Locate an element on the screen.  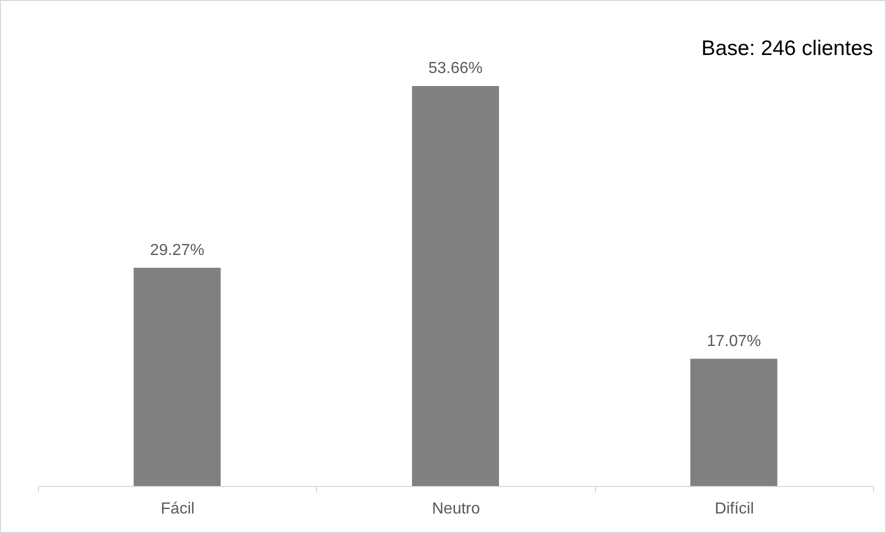
data-label: 53.66% is located at coordinates (455, 68).